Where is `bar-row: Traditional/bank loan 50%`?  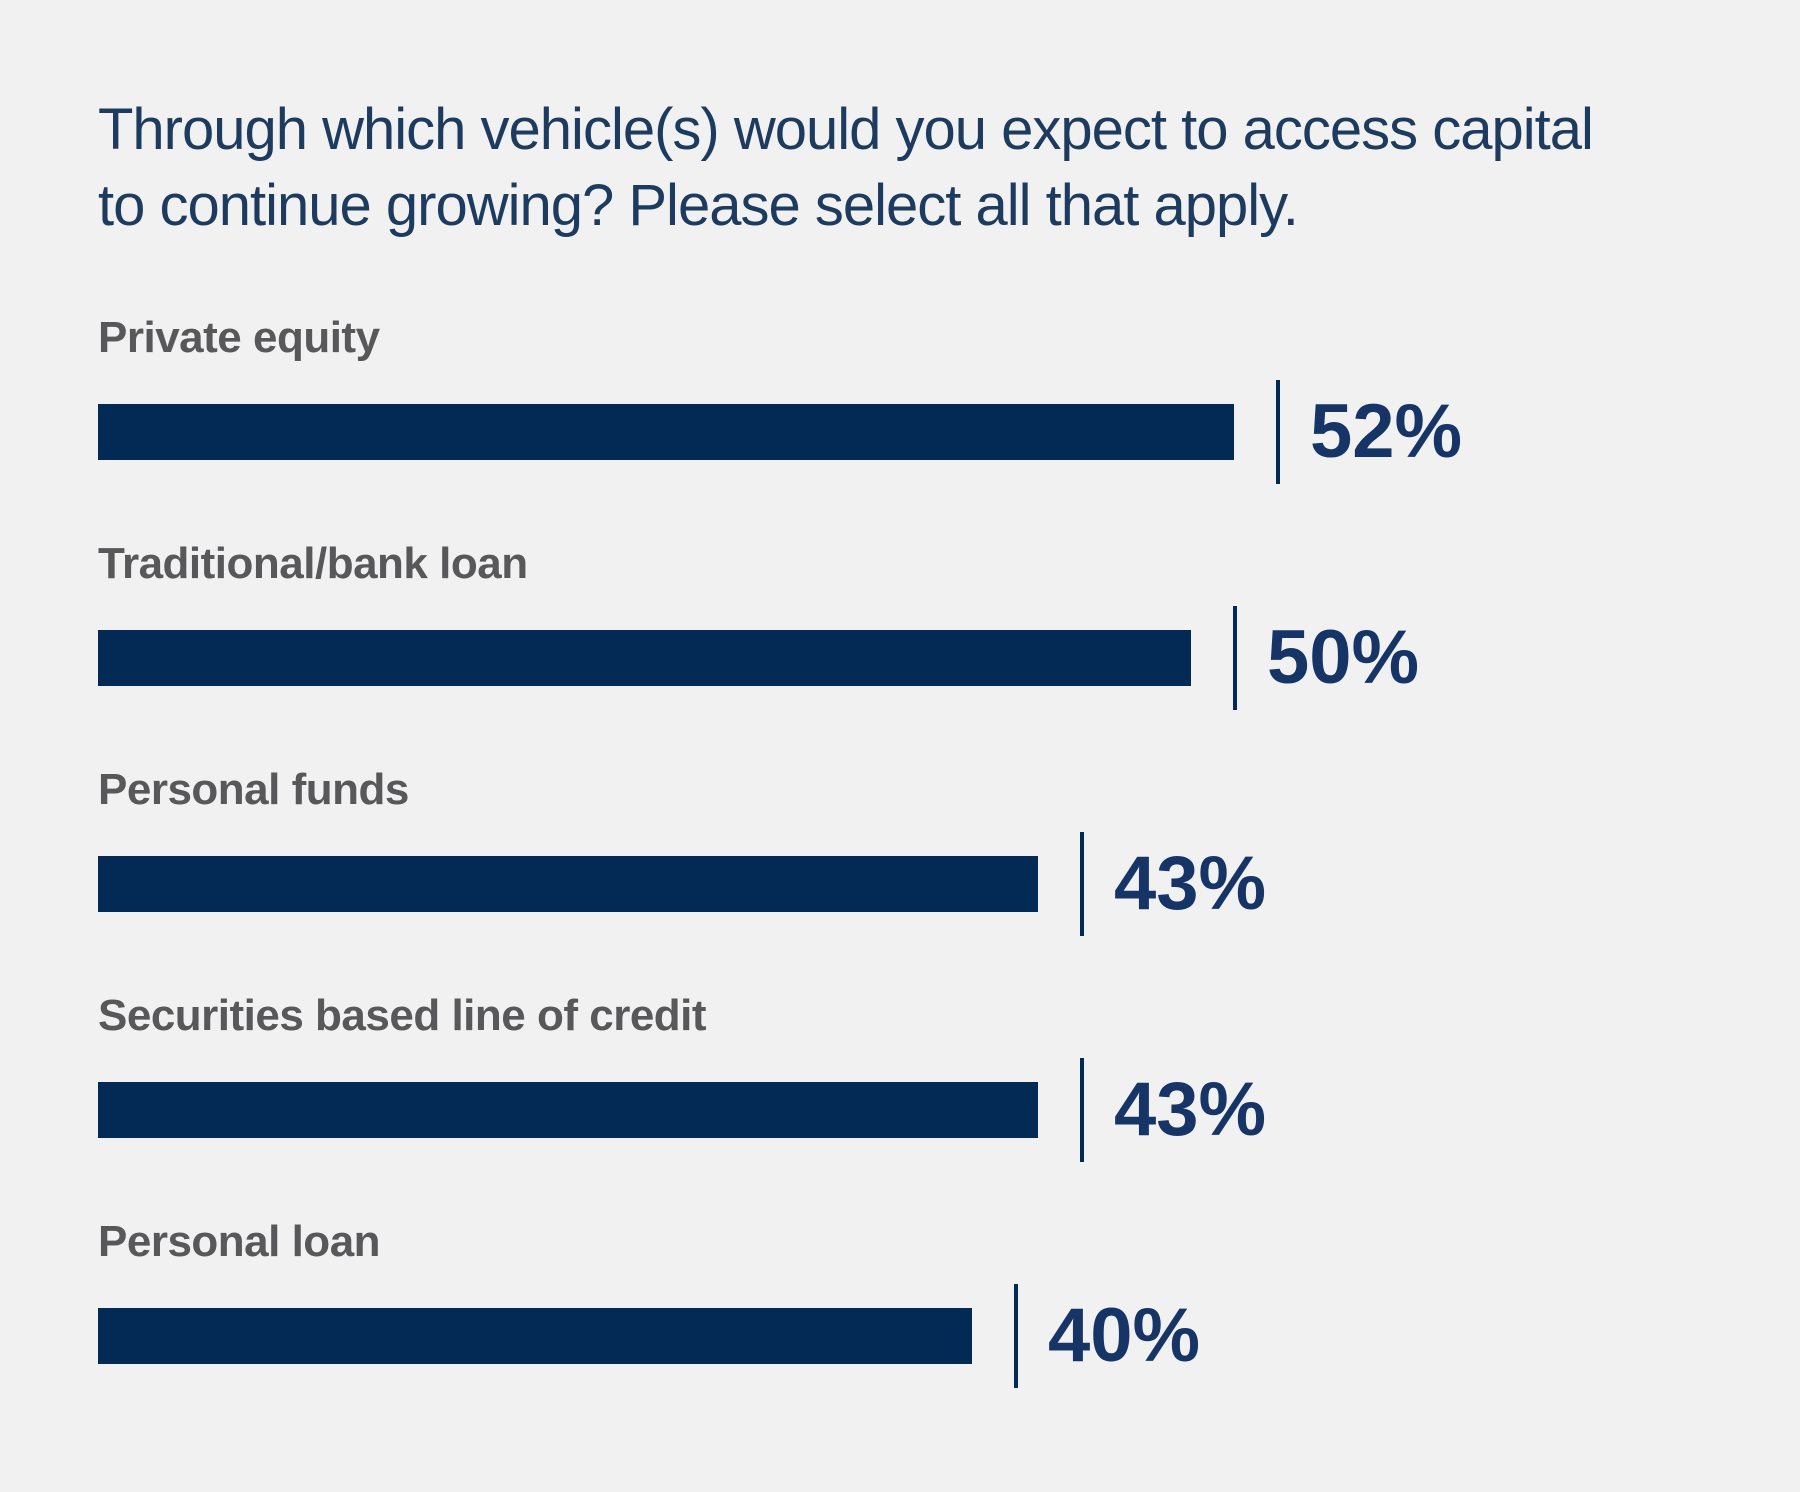 bar-row: Traditional/bank loan 50% is located at coordinates (904, 626).